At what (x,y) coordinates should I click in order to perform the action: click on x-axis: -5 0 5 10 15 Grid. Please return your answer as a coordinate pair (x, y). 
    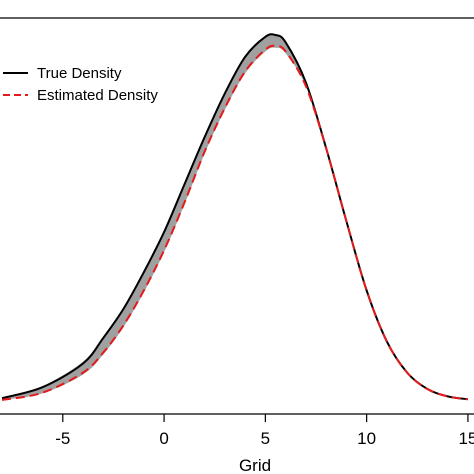
    Looking at the image, I should click on (264, 444).